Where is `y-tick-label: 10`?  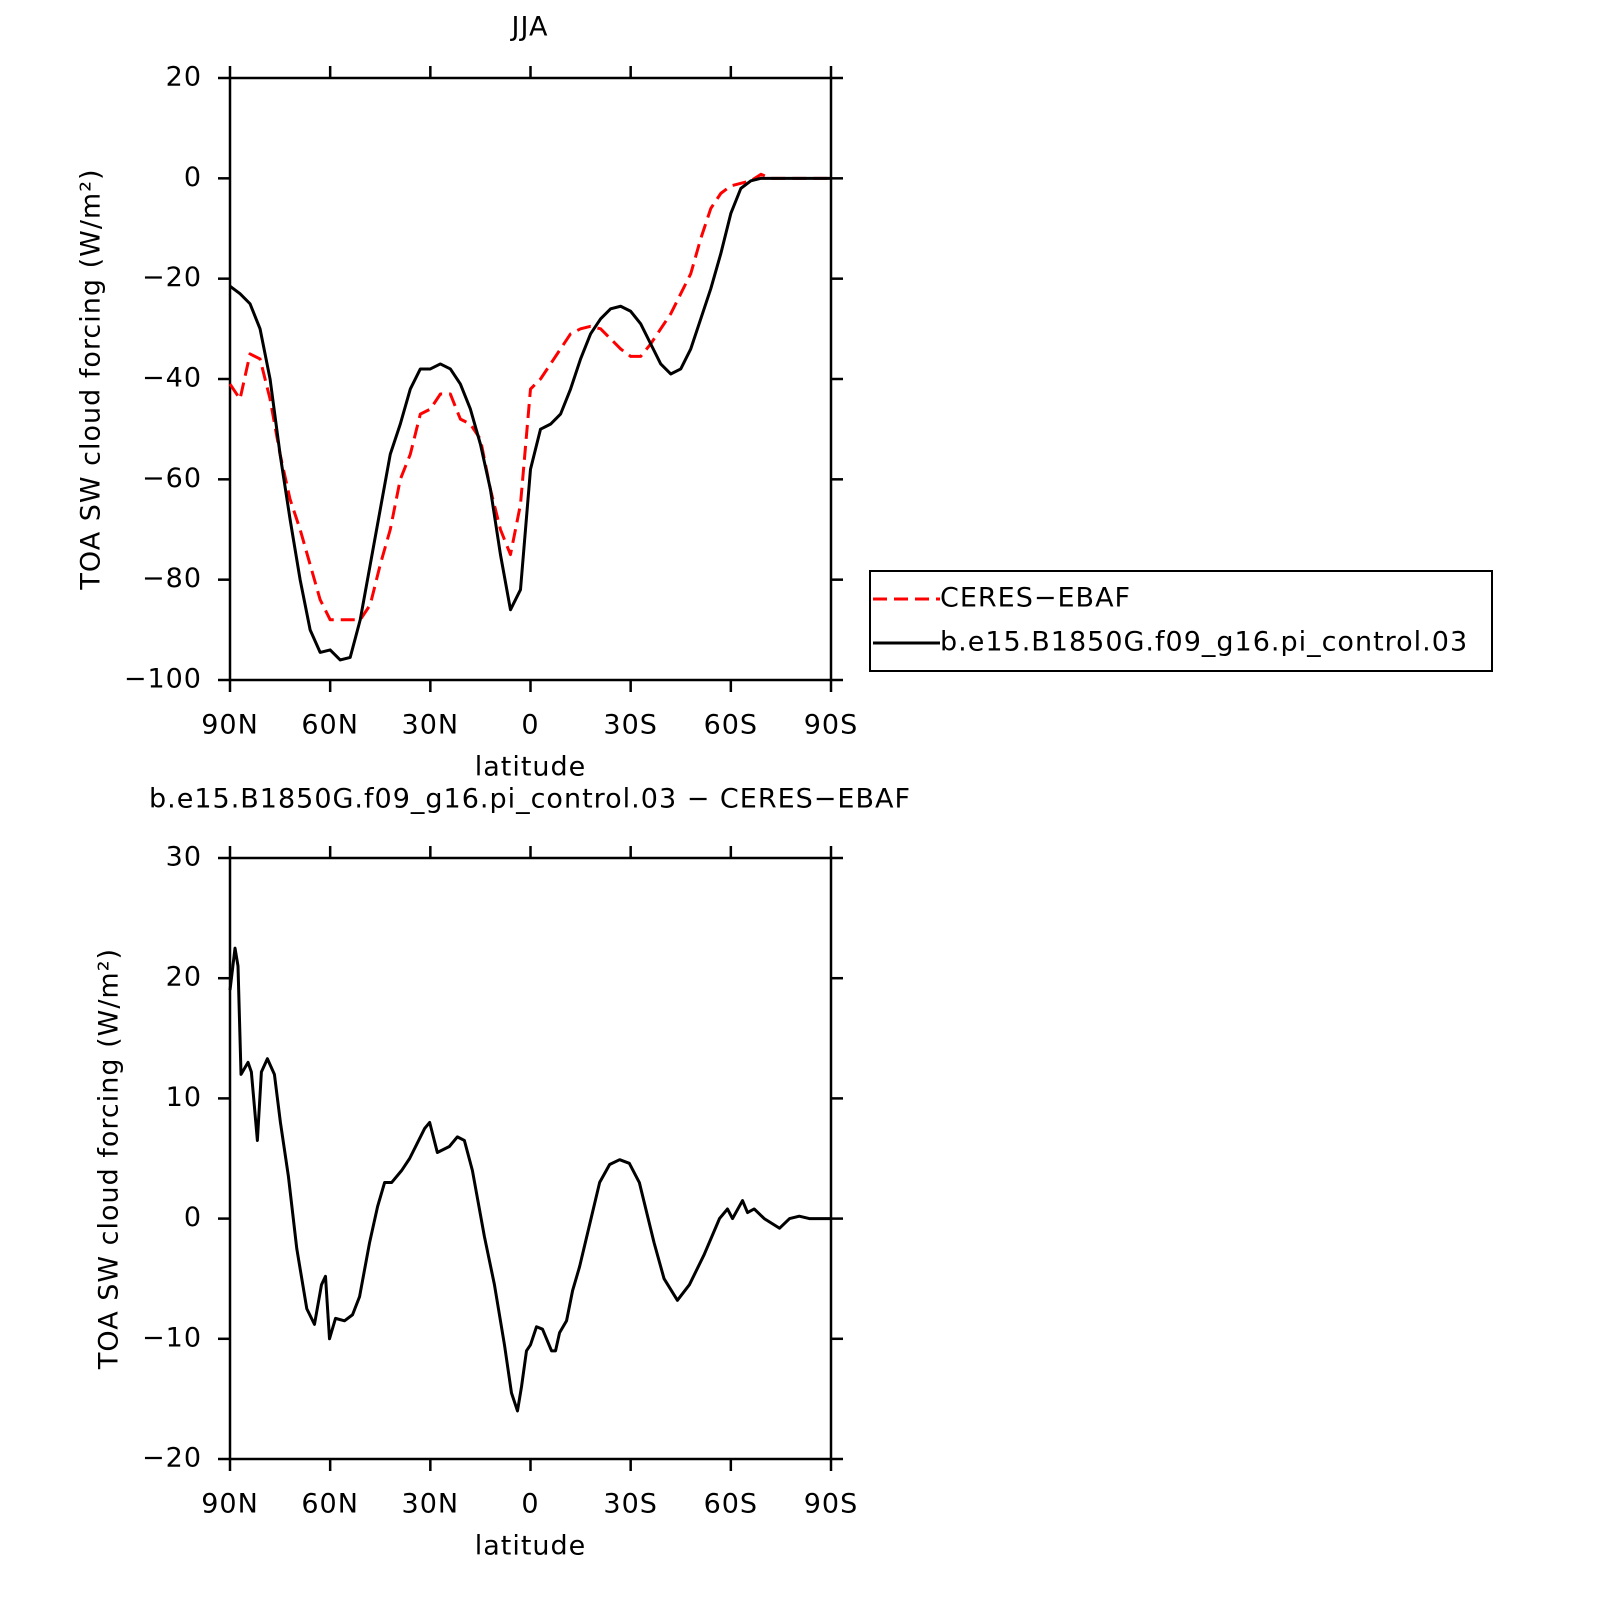 y-tick-label: 10 is located at coordinates (184, 1097).